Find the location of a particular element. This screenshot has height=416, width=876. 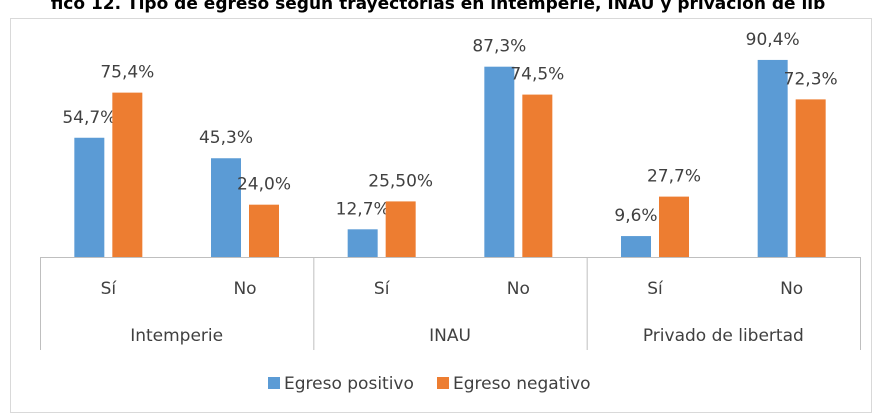

group-label: Privado de libertad is located at coordinates (723, 336).